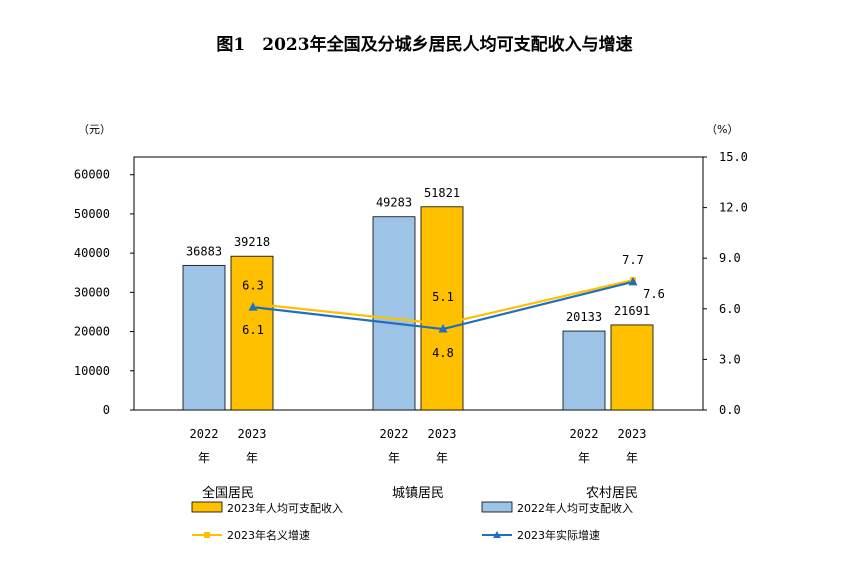 The image size is (849, 587). What do you see at coordinates (558, 535) in the screenshot?
I see `legend-label-real-growth: 2023年实际增速` at bounding box center [558, 535].